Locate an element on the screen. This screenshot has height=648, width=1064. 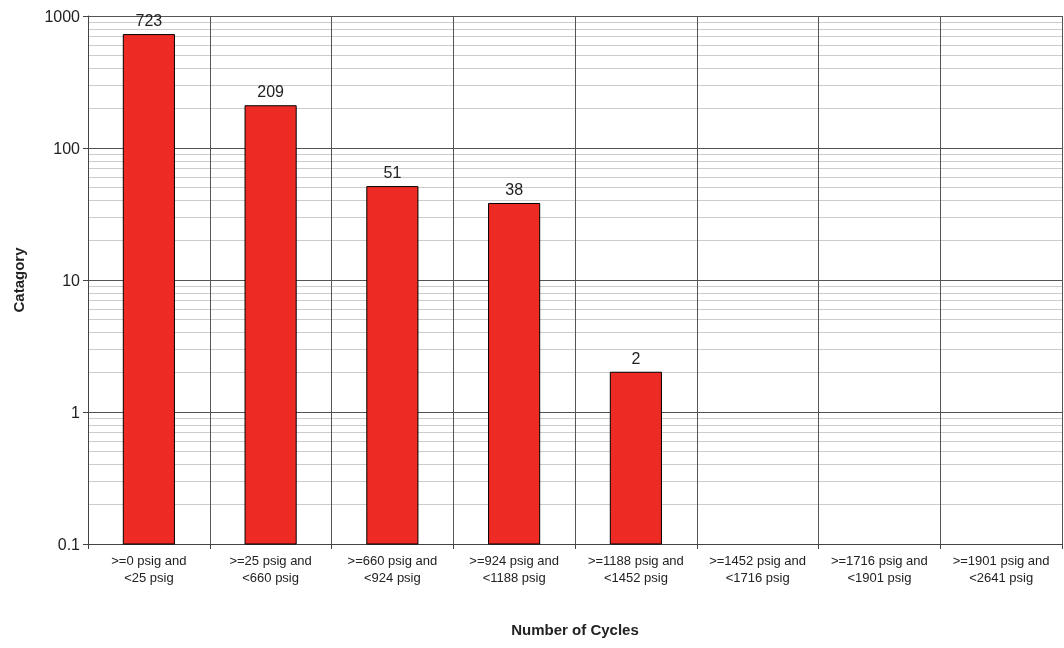
x-tick-label: >=1901 psig and <2641 psig is located at coordinates (1001, 569).